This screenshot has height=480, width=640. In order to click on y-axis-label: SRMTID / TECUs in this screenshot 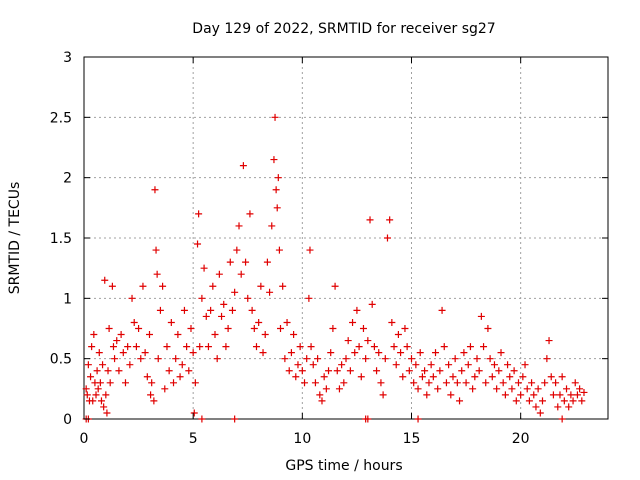, I will do `click(15, 238)`.